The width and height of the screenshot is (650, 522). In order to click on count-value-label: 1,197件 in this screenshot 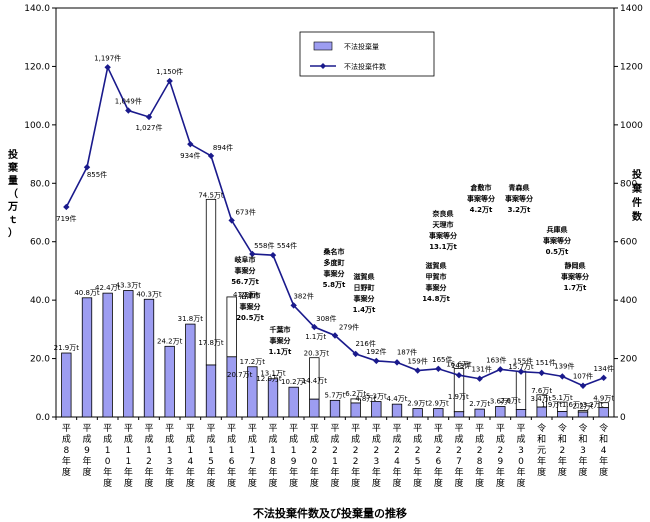, I will do `click(107, 57)`.